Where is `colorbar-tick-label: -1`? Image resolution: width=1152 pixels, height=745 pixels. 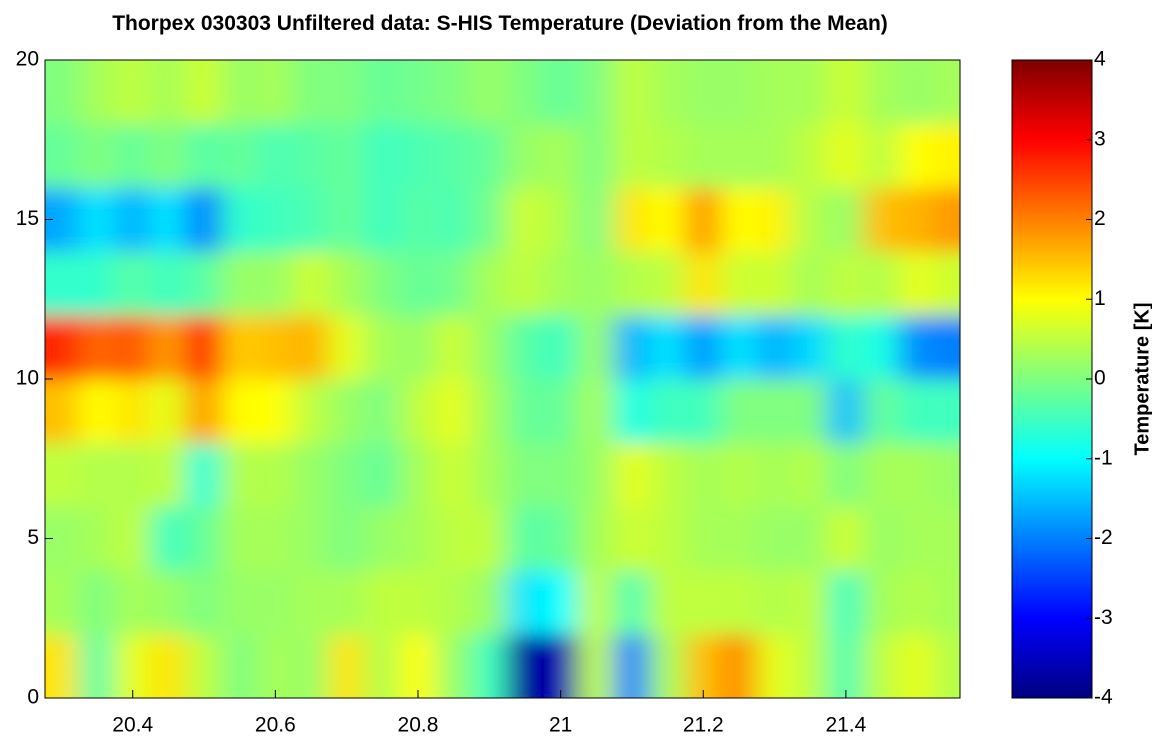
colorbar-tick-label: -1 is located at coordinates (1103, 457).